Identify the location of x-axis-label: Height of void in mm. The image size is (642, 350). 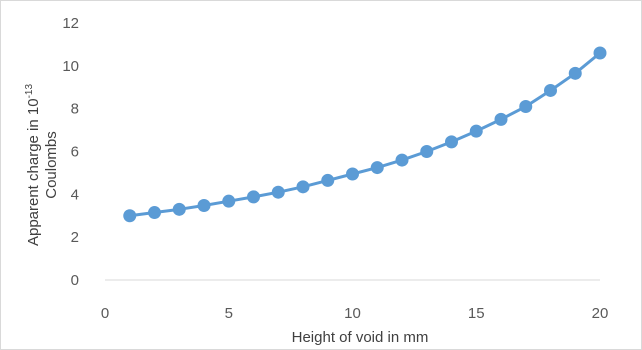
(360, 337).